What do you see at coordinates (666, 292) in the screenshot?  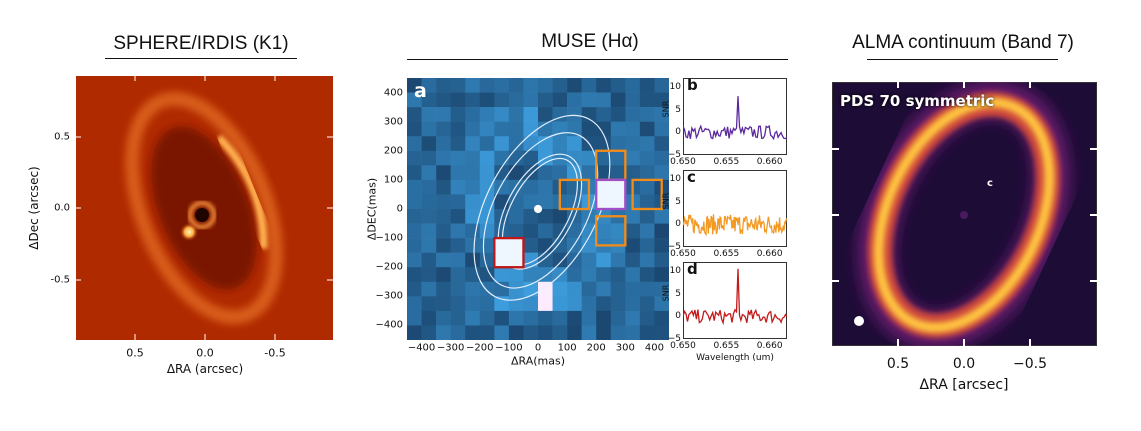 I see `y-axis-label: SNR` at bounding box center [666, 292].